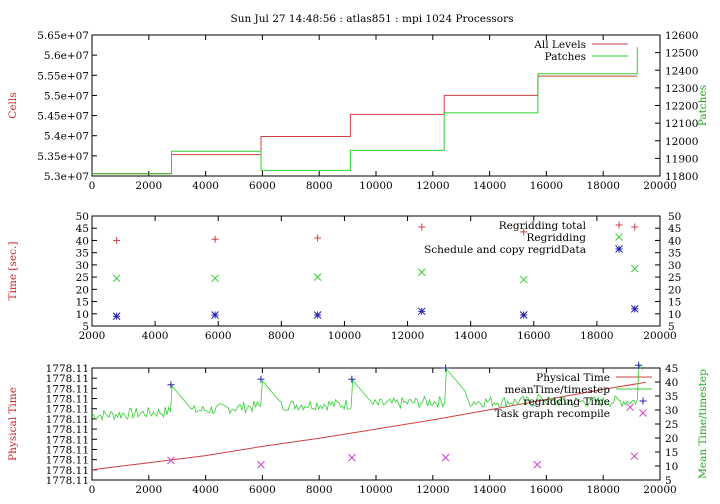 The height and width of the screenshot is (504, 720). What do you see at coordinates (13, 271) in the screenshot?
I see `y-axis-title: Time [sec.]` at bounding box center [13, 271].